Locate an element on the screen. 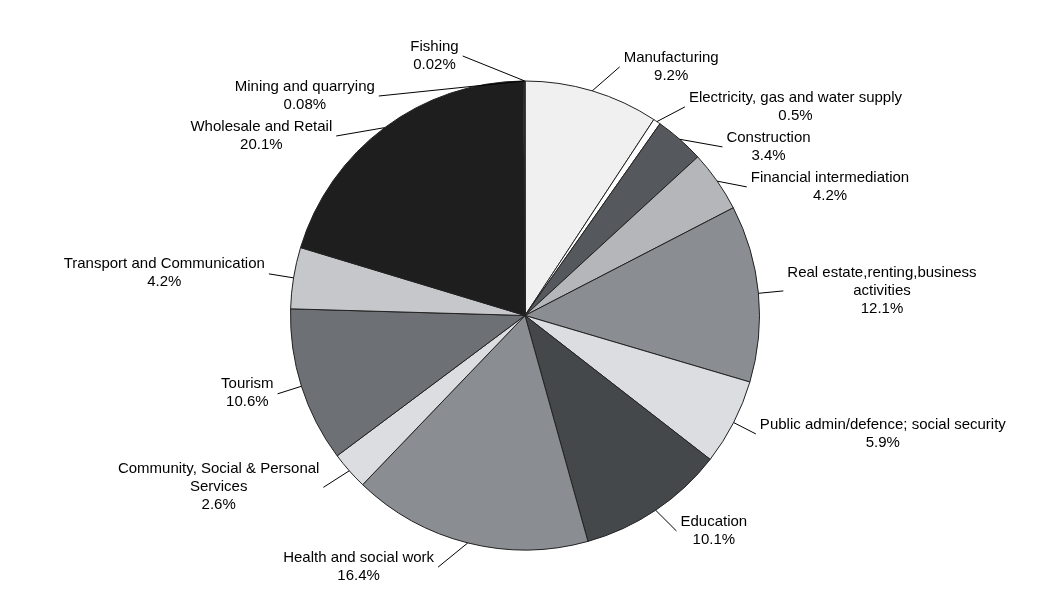 The image size is (1050, 611). slice-label: Manufacturing is located at coordinates (671, 56).